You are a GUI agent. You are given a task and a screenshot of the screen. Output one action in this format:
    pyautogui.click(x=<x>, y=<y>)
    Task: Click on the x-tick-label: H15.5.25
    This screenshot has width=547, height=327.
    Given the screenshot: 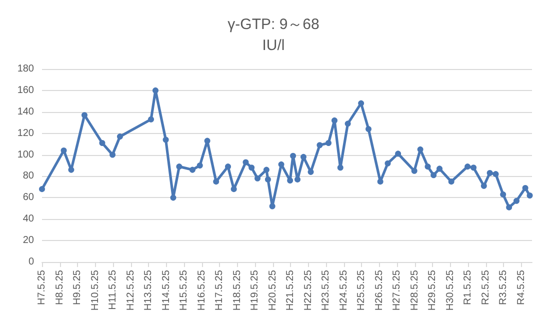 What is the action you would take?
    pyautogui.click(x=184, y=290)
    